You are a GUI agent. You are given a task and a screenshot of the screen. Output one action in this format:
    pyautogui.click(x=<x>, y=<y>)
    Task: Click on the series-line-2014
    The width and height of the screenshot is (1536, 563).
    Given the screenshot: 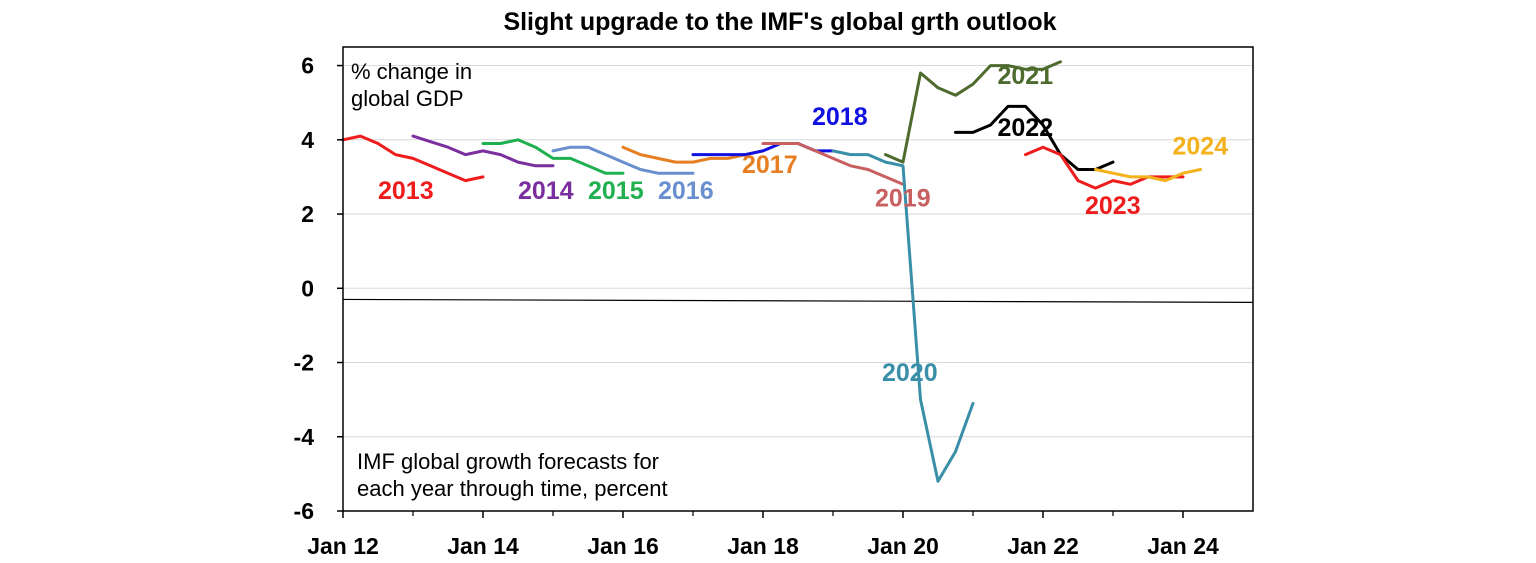 What is the action you would take?
    pyautogui.click(x=483, y=151)
    